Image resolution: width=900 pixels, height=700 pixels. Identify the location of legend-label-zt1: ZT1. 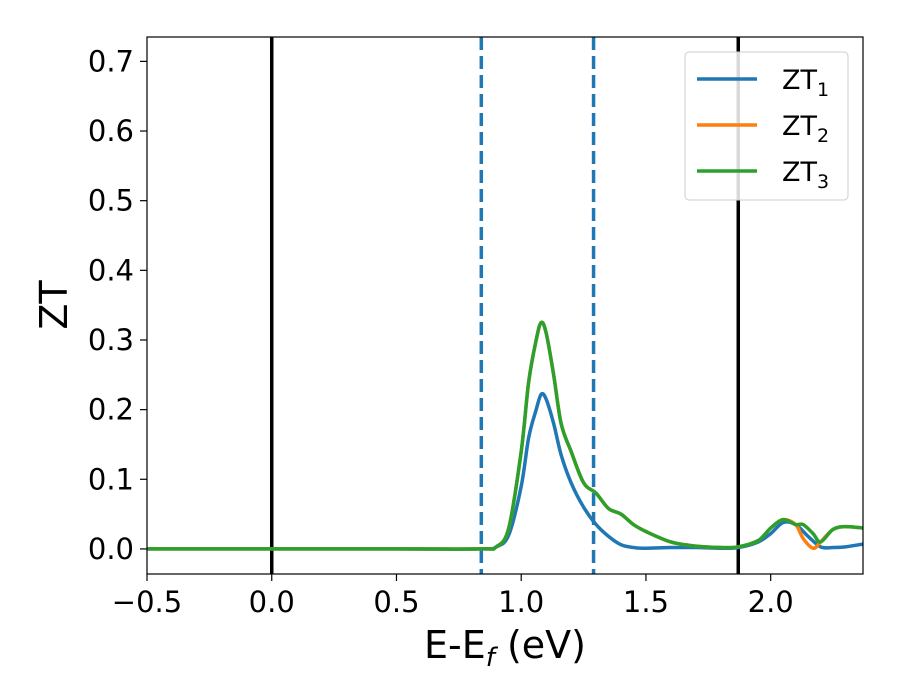
(805, 83).